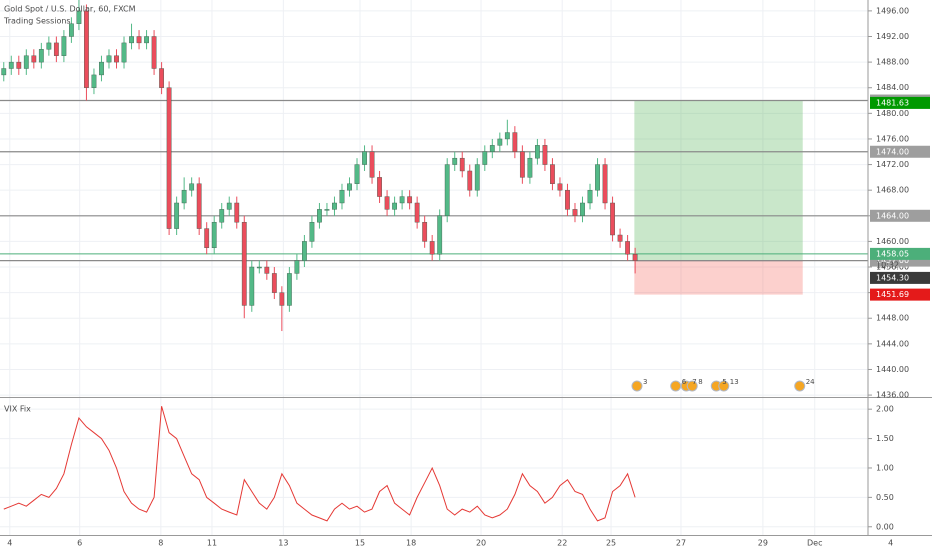  Describe the element at coordinates (892, 277) in the screenshot. I see `price-label: 1454.30` at that location.